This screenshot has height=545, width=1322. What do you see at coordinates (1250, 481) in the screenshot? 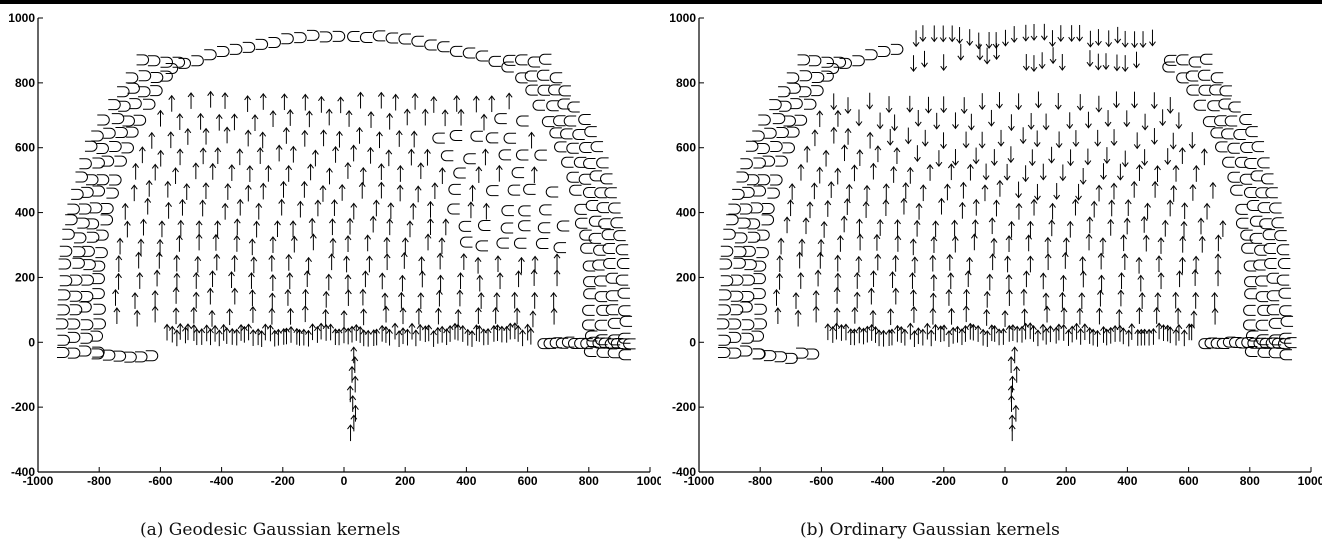
I see `x-tick-label: 800` at bounding box center [1250, 481].